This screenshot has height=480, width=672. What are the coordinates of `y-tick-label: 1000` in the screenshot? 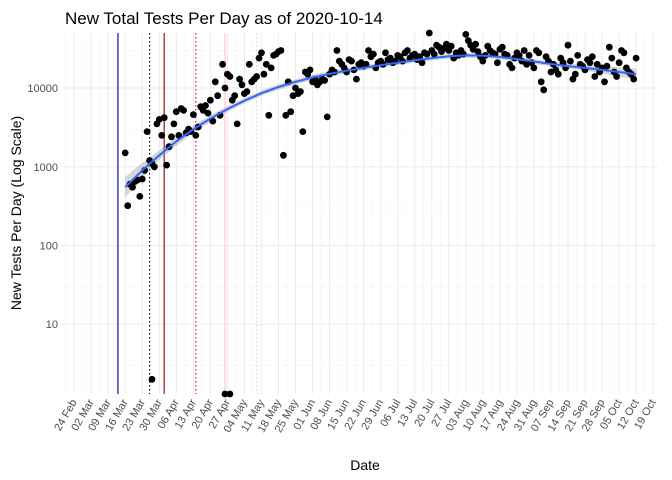 It's located at (46, 168).